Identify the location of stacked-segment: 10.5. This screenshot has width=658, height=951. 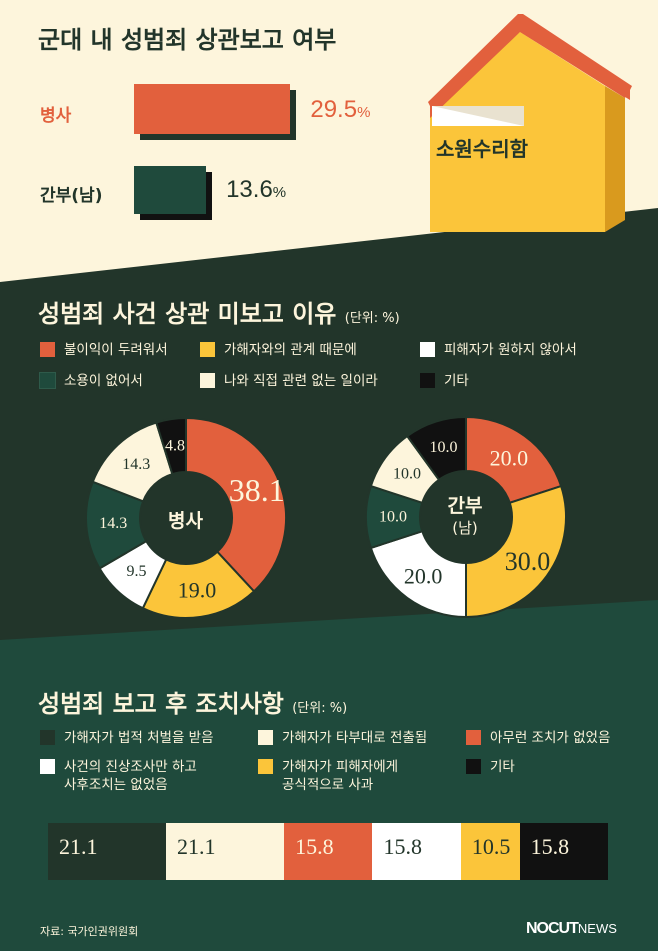
(490, 851).